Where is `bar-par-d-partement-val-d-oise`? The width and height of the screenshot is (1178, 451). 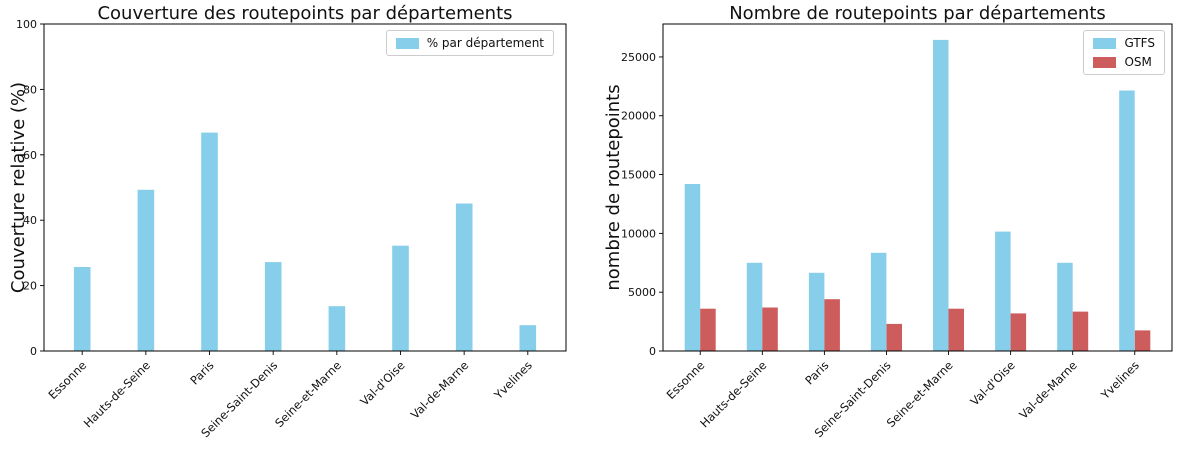
bar-par-d-partement-val-d-oise is located at coordinates (400, 298).